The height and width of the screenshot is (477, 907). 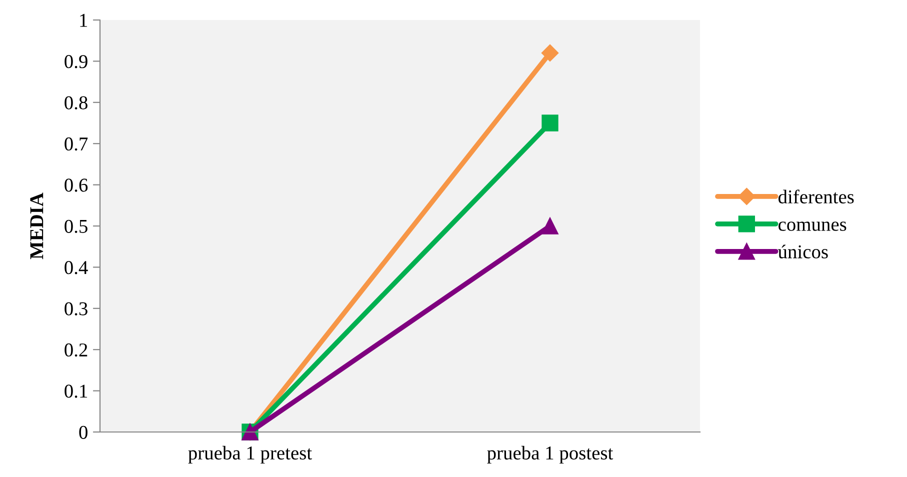 I want to click on y-tick-label: 0.1, so click(x=76, y=391).